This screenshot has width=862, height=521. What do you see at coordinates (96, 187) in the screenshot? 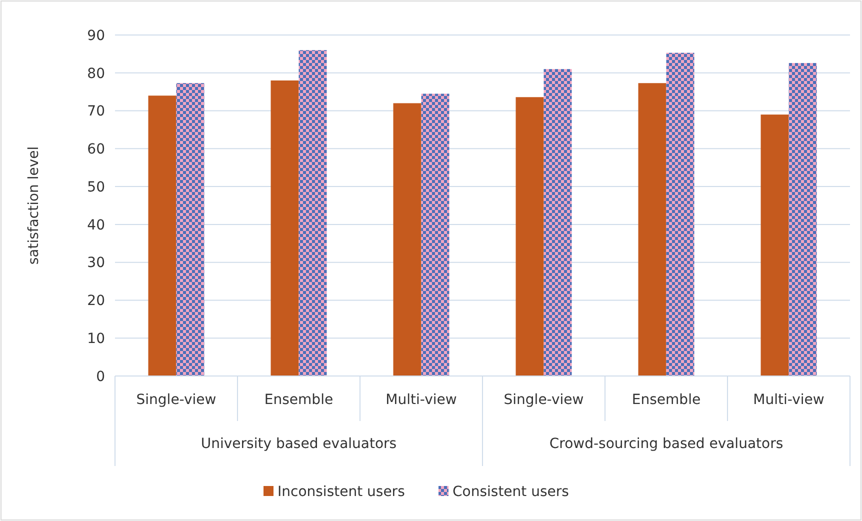
I see `y-tick-label: 50` at bounding box center [96, 187].